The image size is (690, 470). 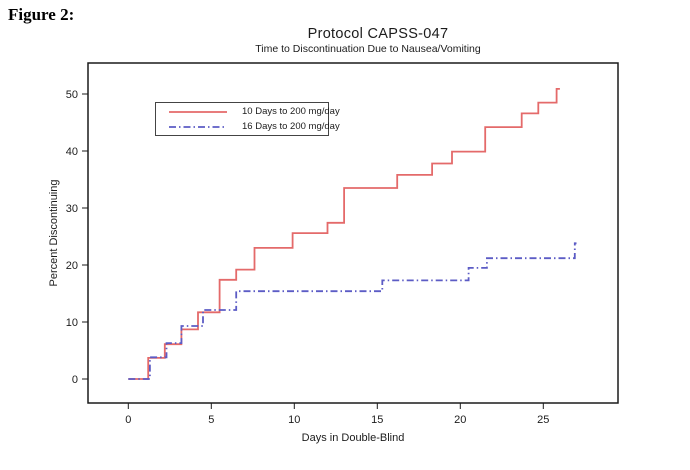 What do you see at coordinates (291, 126) in the screenshot?
I see `legend-label: 16 Days to 200 mg/day` at bounding box center [291, 126].